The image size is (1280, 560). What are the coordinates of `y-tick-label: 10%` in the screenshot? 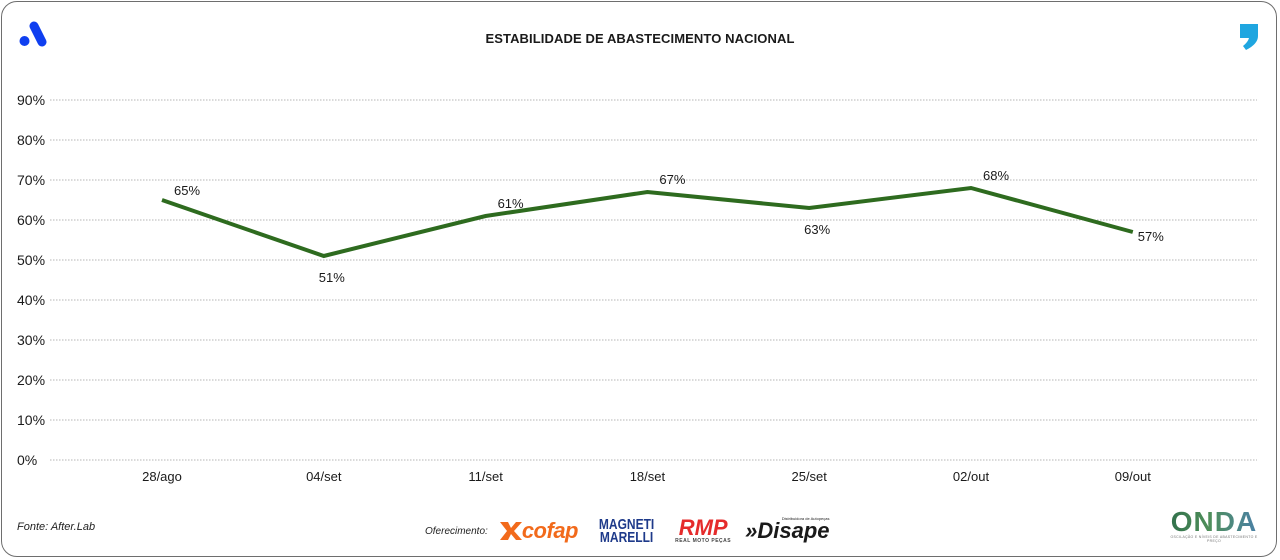 It's located at (31, 420).